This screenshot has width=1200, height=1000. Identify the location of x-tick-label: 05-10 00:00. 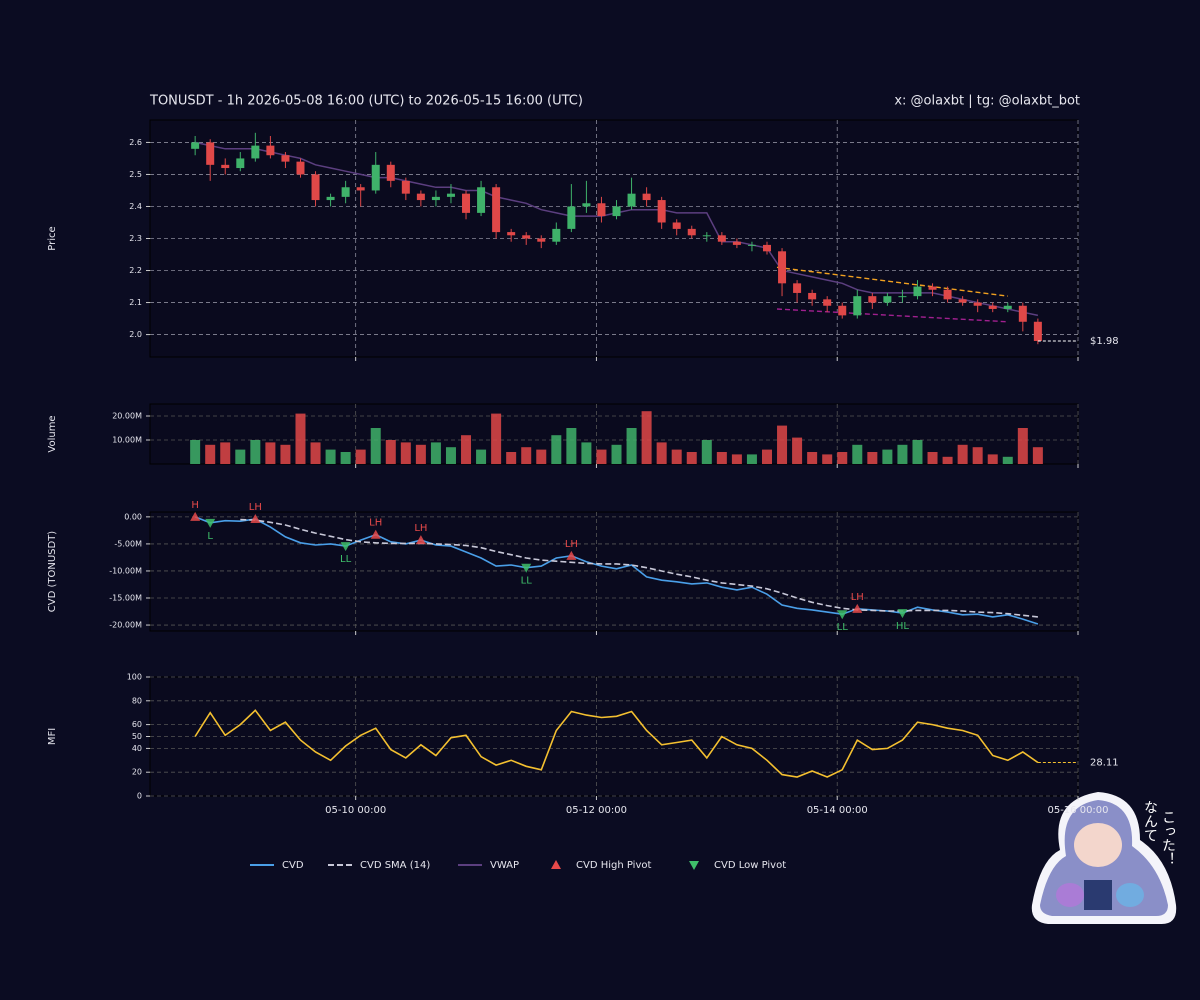
(355, 810).